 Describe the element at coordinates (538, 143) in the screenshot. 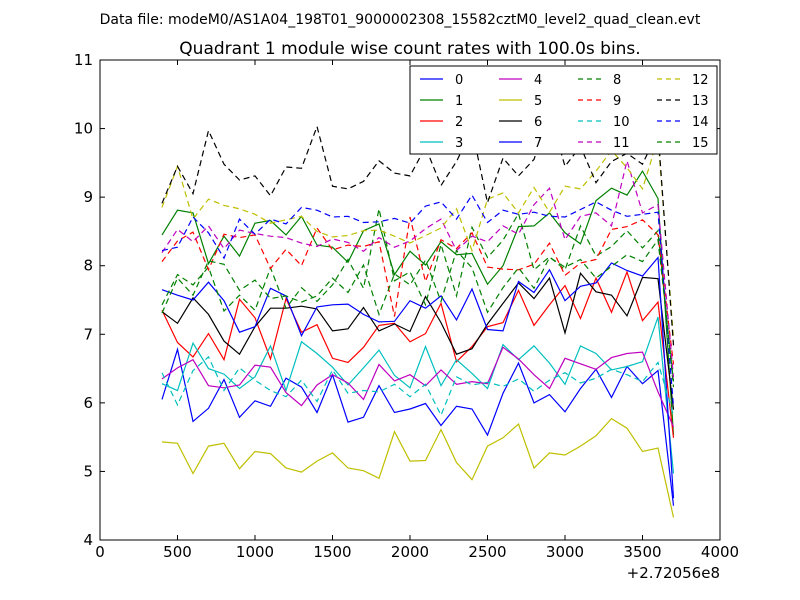

I see `legend-label-7: 7` at that location.